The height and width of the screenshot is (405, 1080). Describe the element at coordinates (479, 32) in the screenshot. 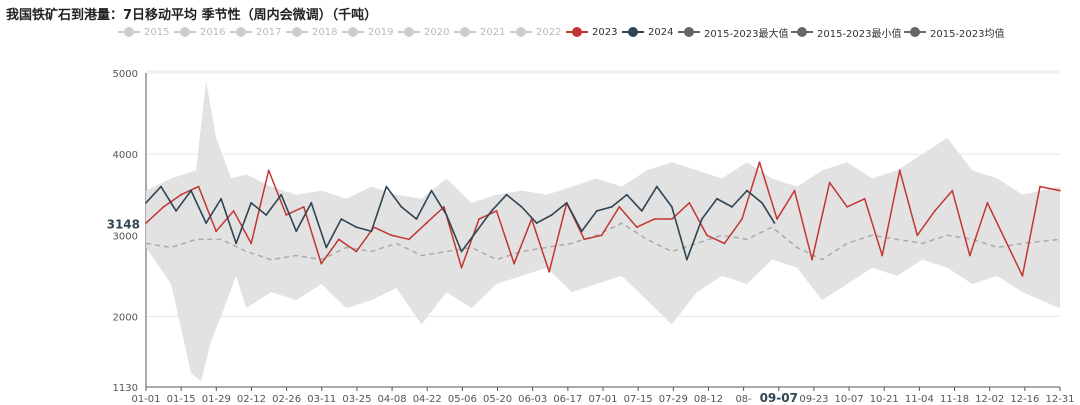

I see `legend-item-2021: 2021` at that location.